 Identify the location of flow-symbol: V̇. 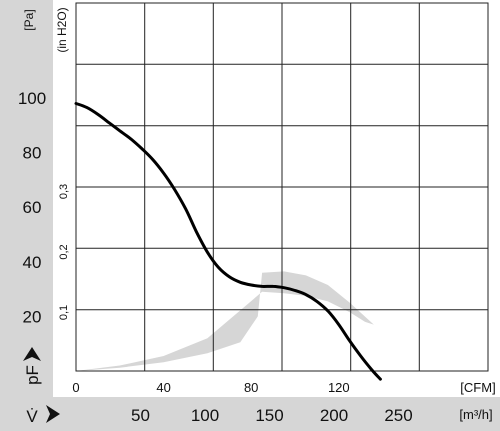
(32, 416).